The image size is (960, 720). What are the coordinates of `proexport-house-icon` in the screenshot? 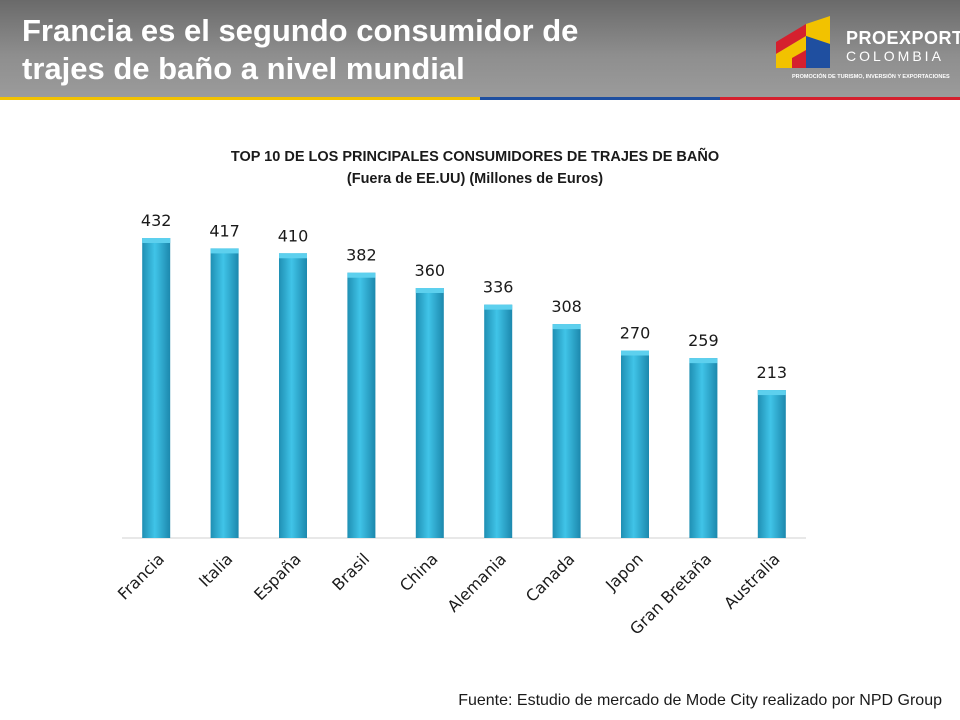 It's located at (803, 42).